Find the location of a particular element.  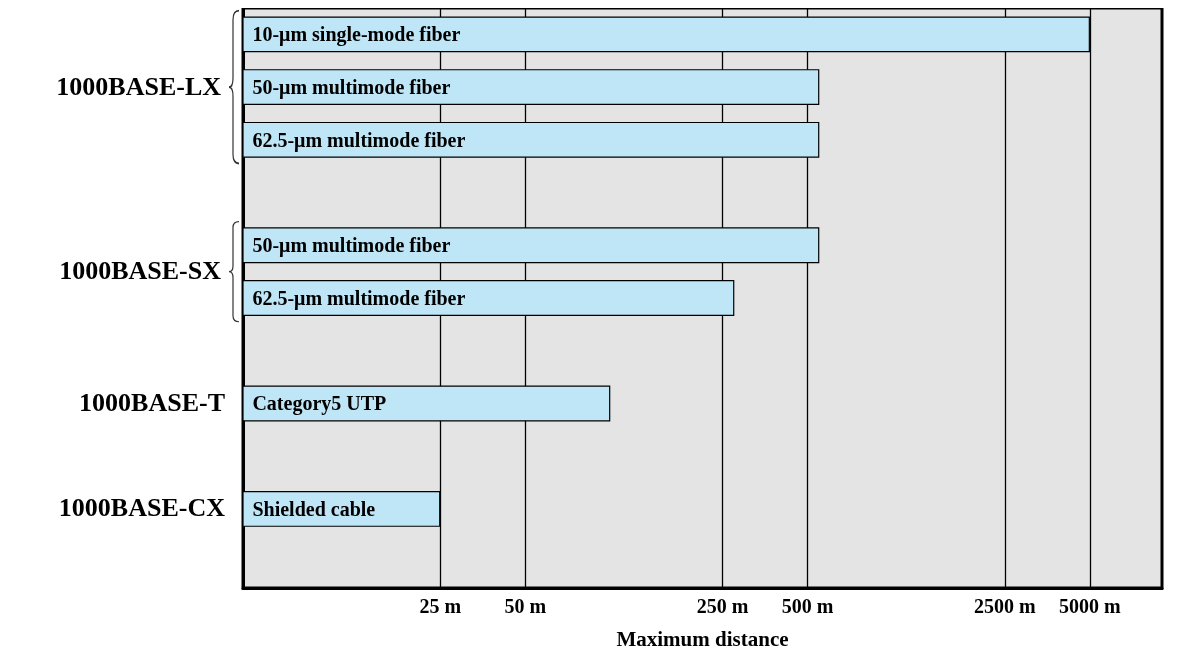

x-axis-title: Maximum distance is located at coordinates (702, 638).